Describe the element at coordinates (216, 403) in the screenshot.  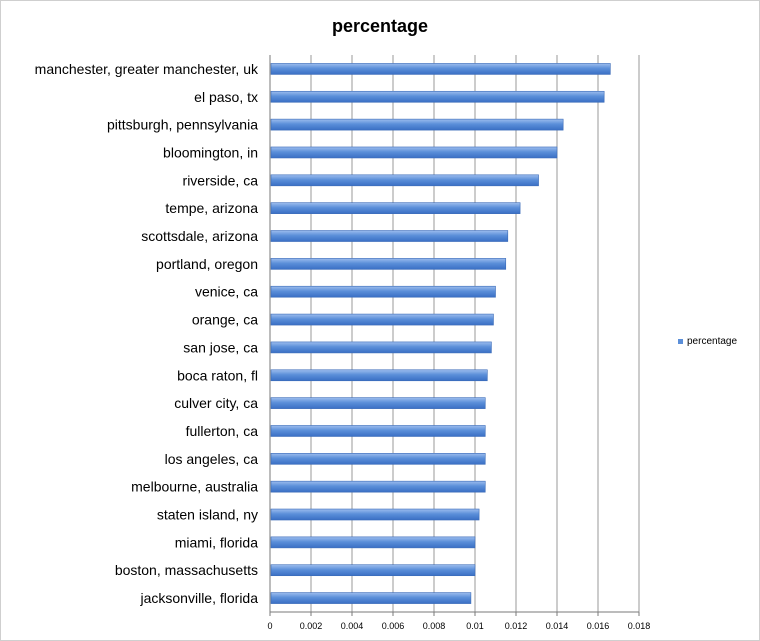
I see `category-label: culver city, ca` at that location.